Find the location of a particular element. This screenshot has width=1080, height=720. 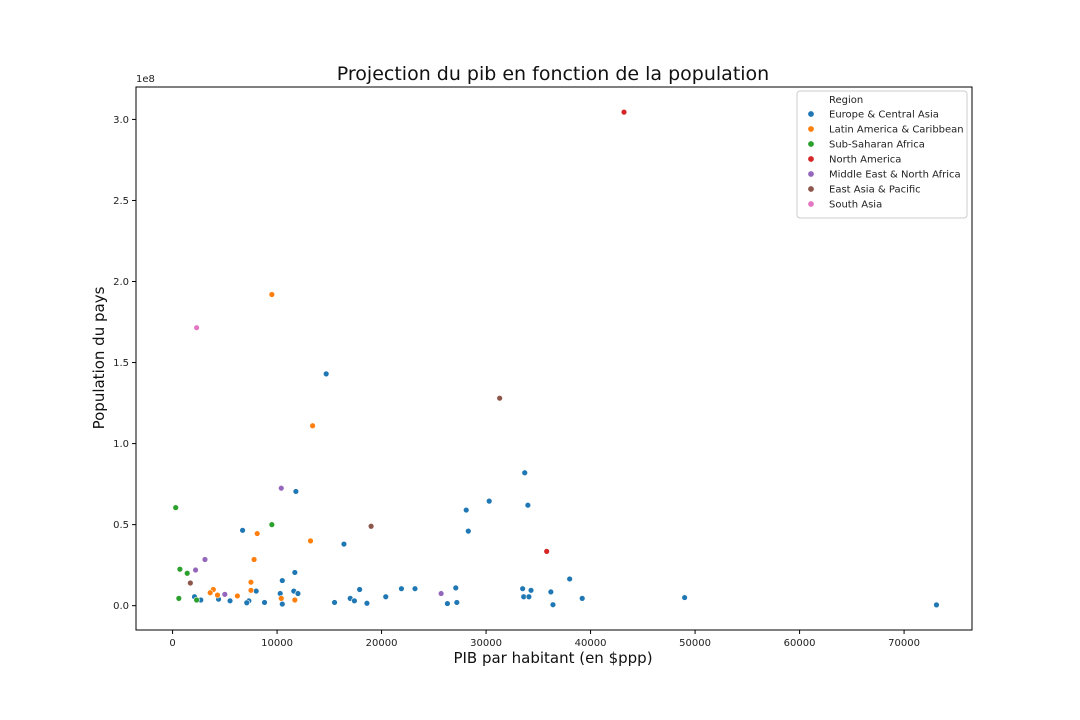

x-axis-title: PIB par habitant (en $ppp) is located at coordinates (552, 658).